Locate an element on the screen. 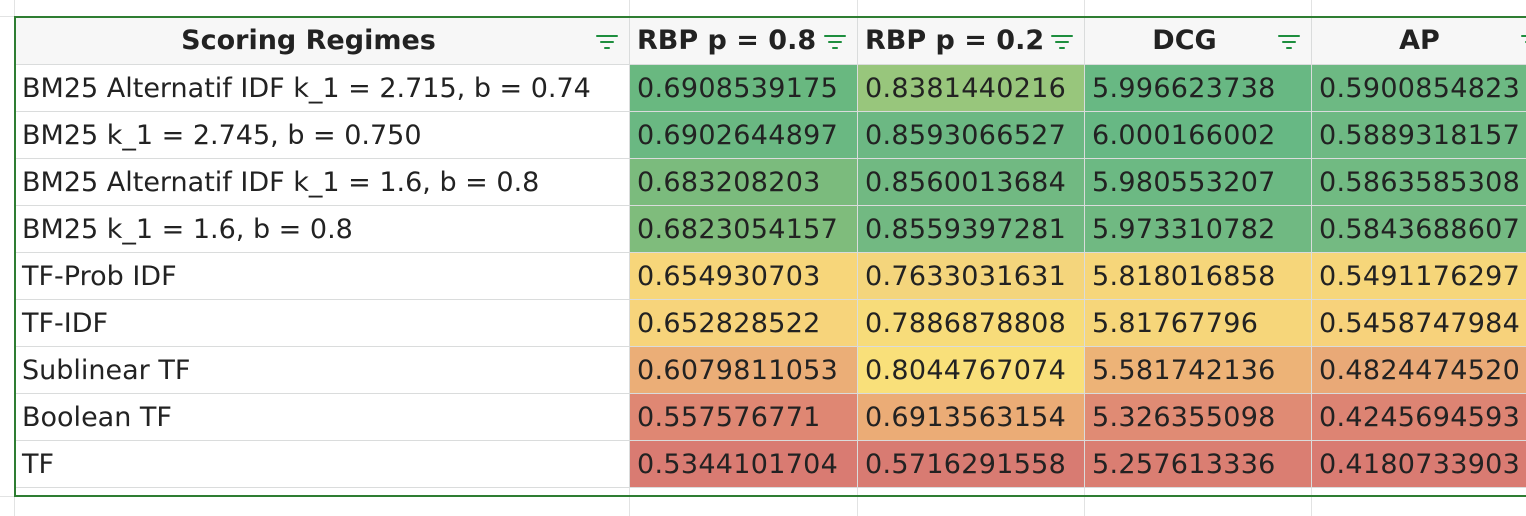  value-cell: 5.581742136 is located at coordinates (1198, 370).